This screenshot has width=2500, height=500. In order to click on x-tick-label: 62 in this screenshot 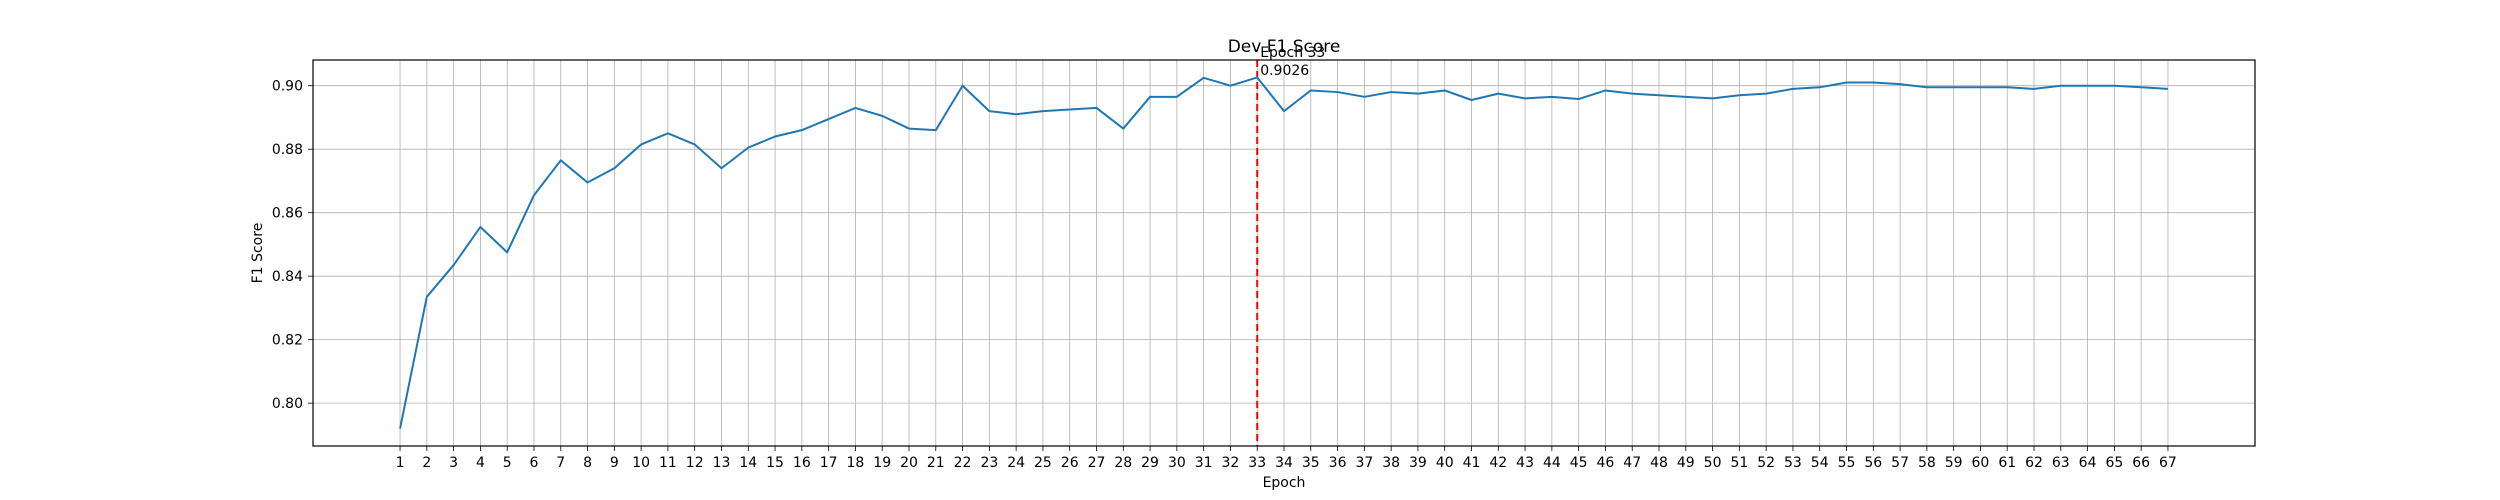, I will do `click(2034, 463)`.